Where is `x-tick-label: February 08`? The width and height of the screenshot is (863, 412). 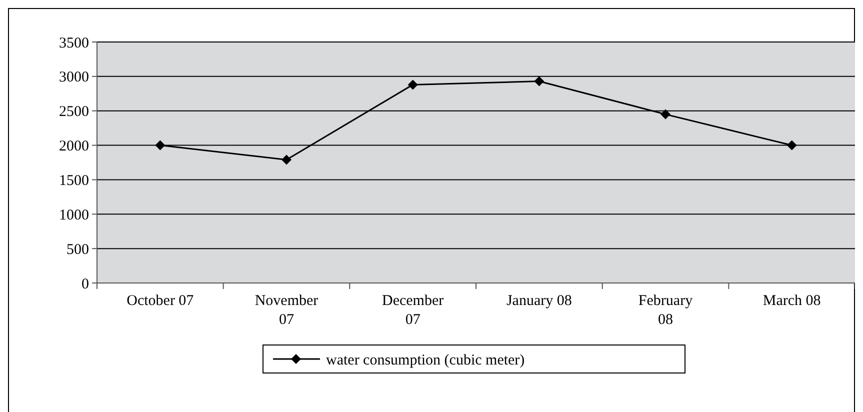
x-tick-label: February 08 is located at coordinates (666, 310).